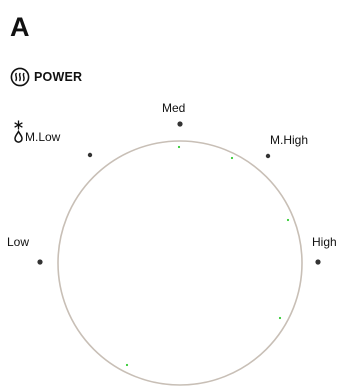 This screenshot has height=390, width=348. I want to click on marker-m-low, so click(90, 155).